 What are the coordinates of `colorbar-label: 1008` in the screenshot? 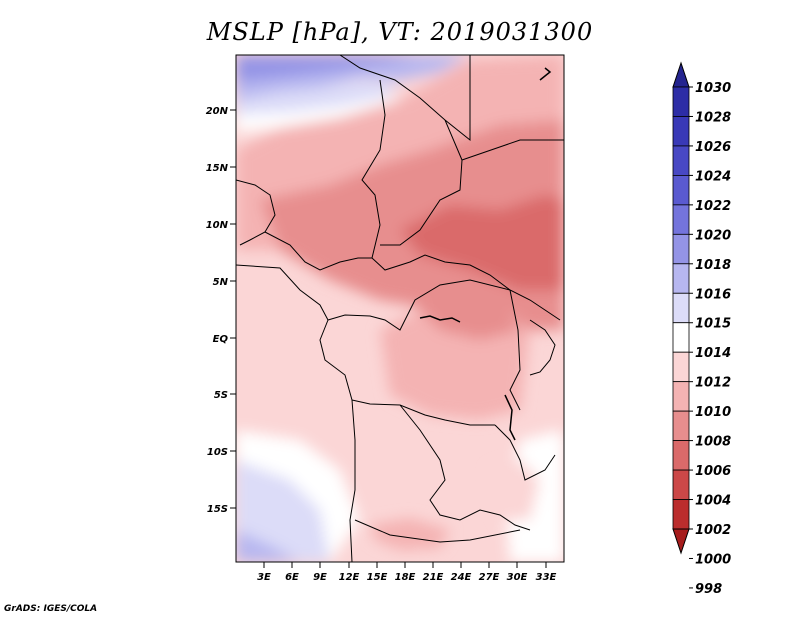 It's located at (713, 442).